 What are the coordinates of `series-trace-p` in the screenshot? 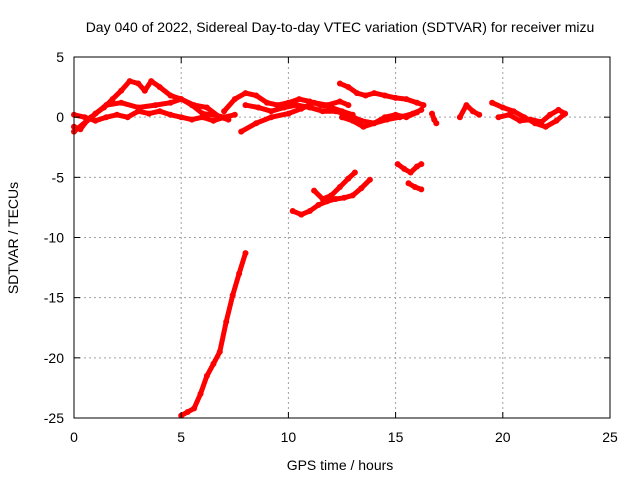 It's located at (334, 185).